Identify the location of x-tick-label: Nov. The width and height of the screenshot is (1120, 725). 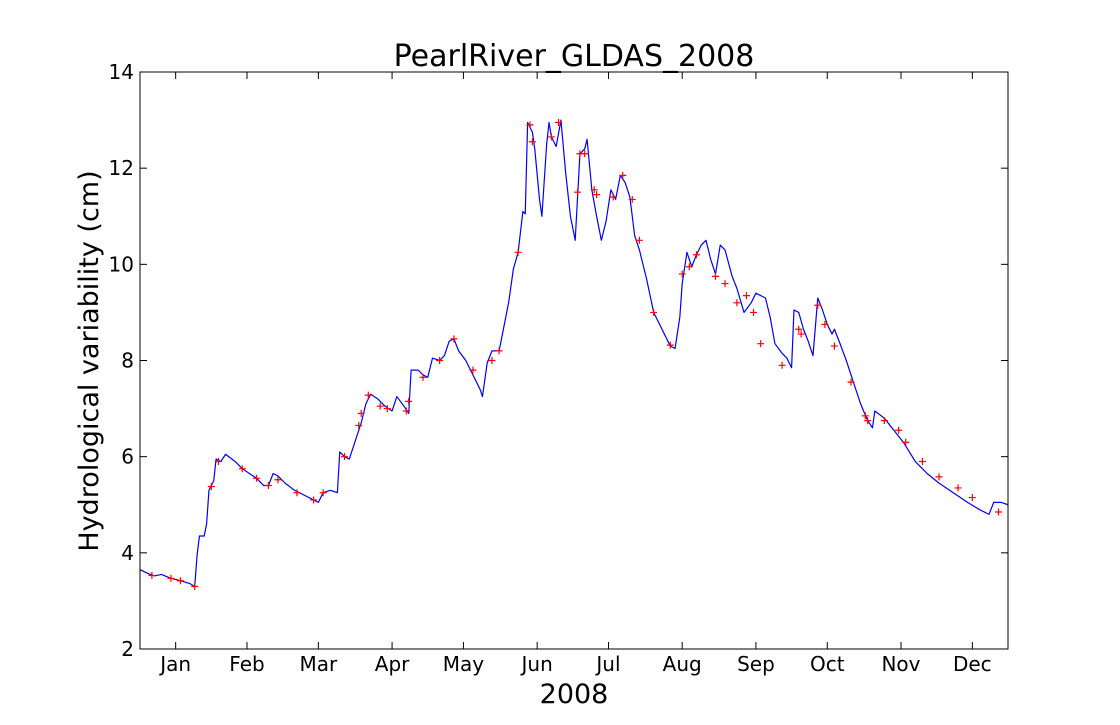
(900, 664).